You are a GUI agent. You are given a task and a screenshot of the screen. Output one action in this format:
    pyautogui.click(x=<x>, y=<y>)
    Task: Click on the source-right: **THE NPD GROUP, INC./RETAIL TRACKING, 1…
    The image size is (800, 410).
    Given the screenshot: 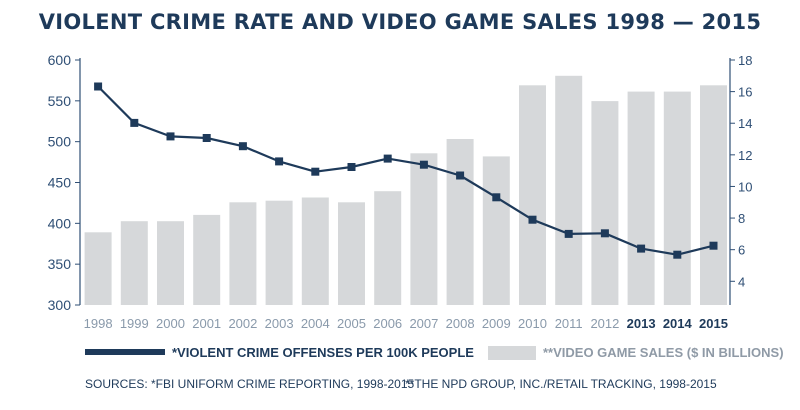 What is the action you would take?
    pyautogui.click(x=561, y=384)
    